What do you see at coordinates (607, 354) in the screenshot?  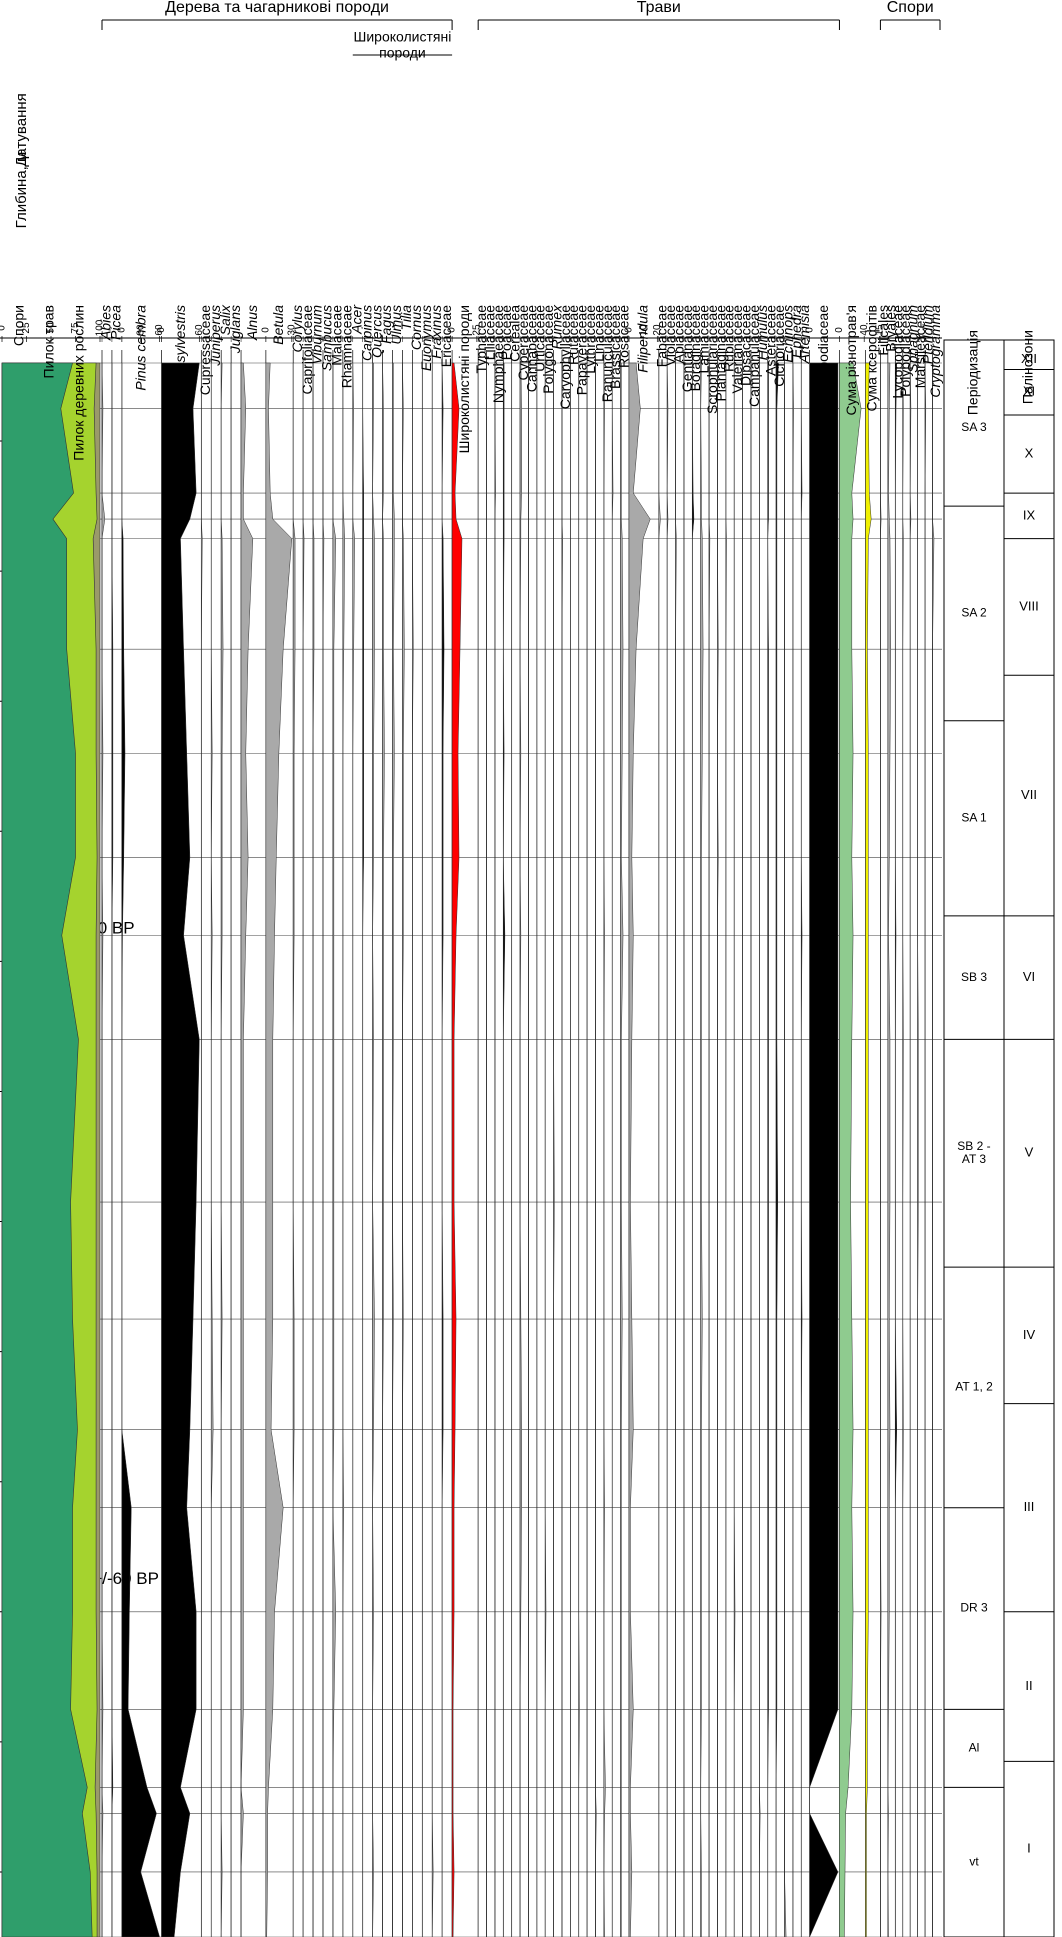 I see `taxon-label-ranunculaceae: Ranunculaceae` at bounding box center [607, 354].